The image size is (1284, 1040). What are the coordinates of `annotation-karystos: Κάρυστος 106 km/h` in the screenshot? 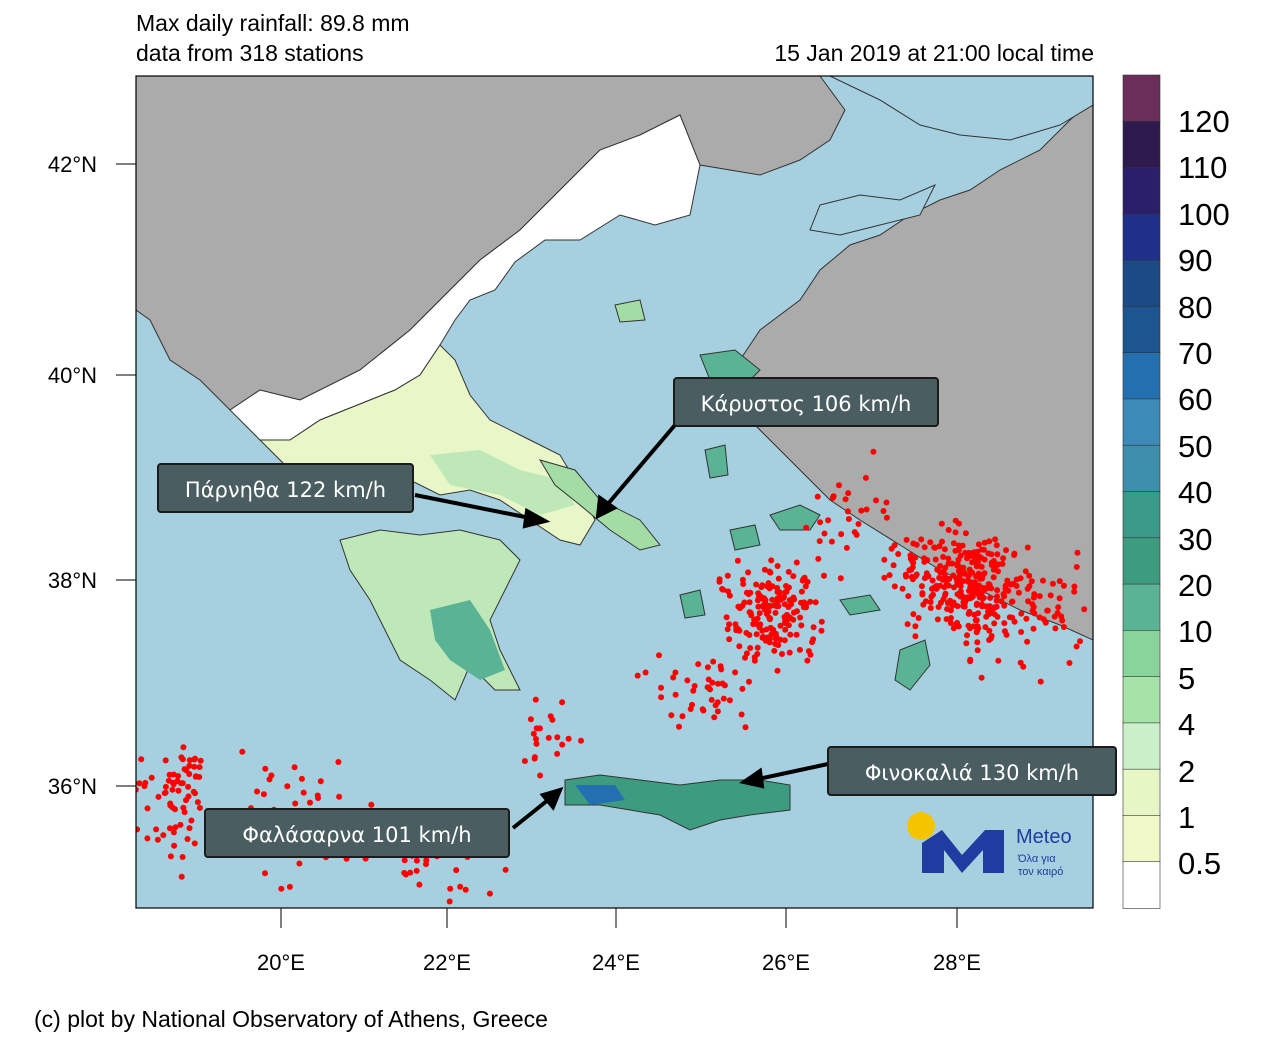 It's located at (806, 402).